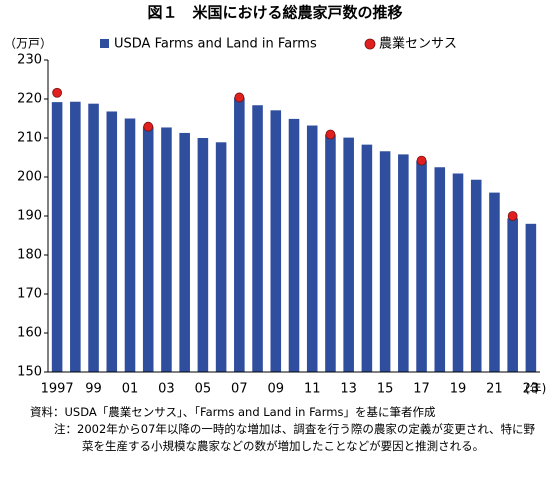  I want to click on x-tick-label: 99, so click(93, 389).